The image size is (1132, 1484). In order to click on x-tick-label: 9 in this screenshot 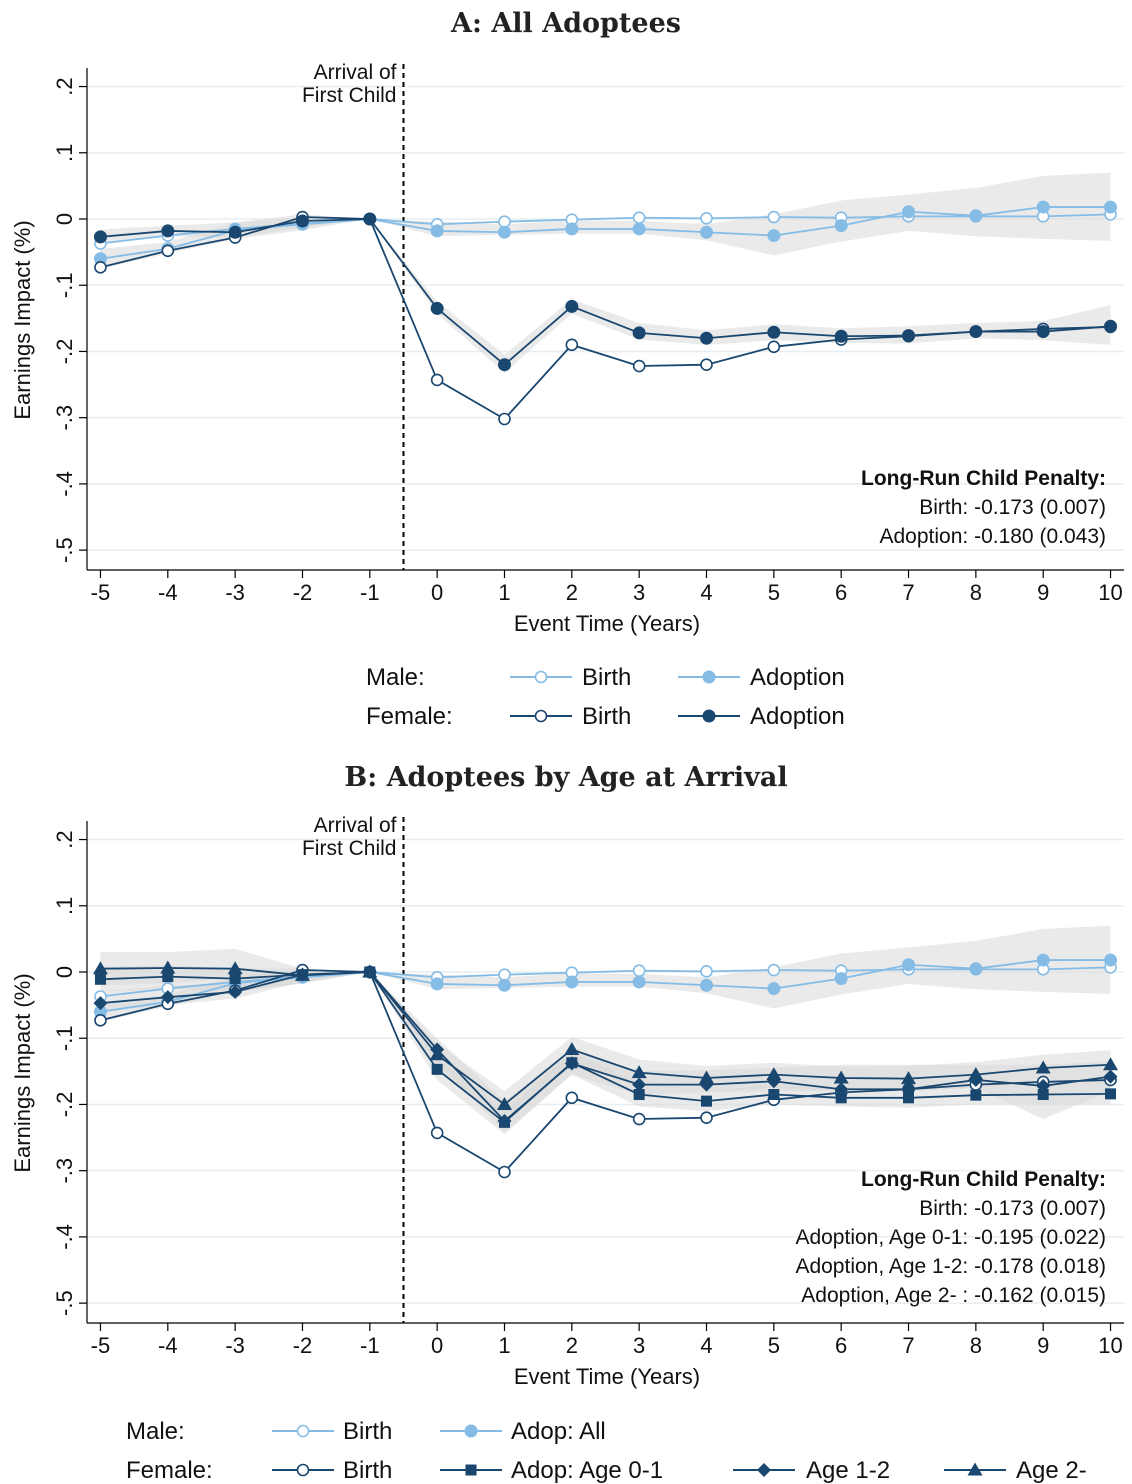, I will do `click(1043, 1345)`.